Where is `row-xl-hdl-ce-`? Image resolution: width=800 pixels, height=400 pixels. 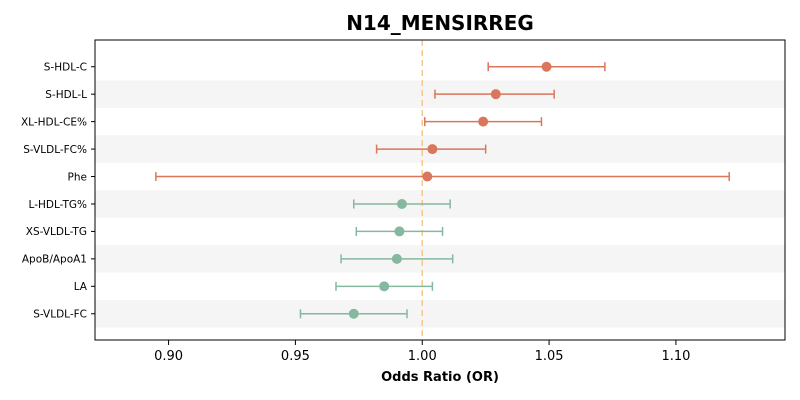 row-xl-hdl-ce- is located at coordinates (483, 121).